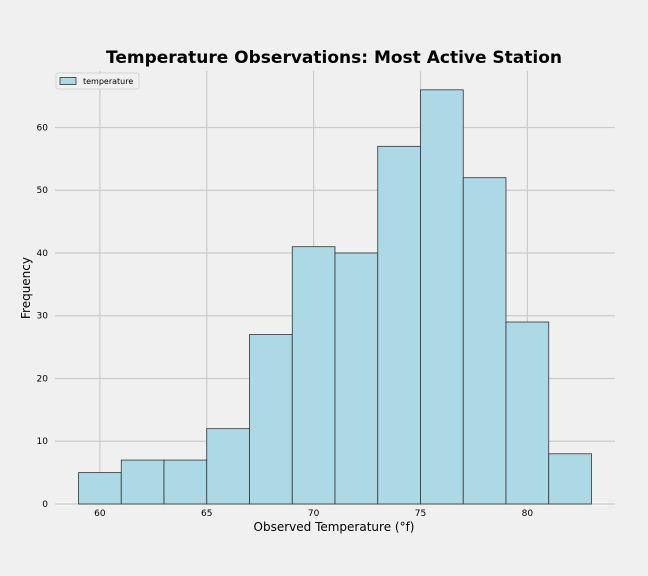 The image size is (648, 576). I want to click on legend: temperature, so click(97, 81).